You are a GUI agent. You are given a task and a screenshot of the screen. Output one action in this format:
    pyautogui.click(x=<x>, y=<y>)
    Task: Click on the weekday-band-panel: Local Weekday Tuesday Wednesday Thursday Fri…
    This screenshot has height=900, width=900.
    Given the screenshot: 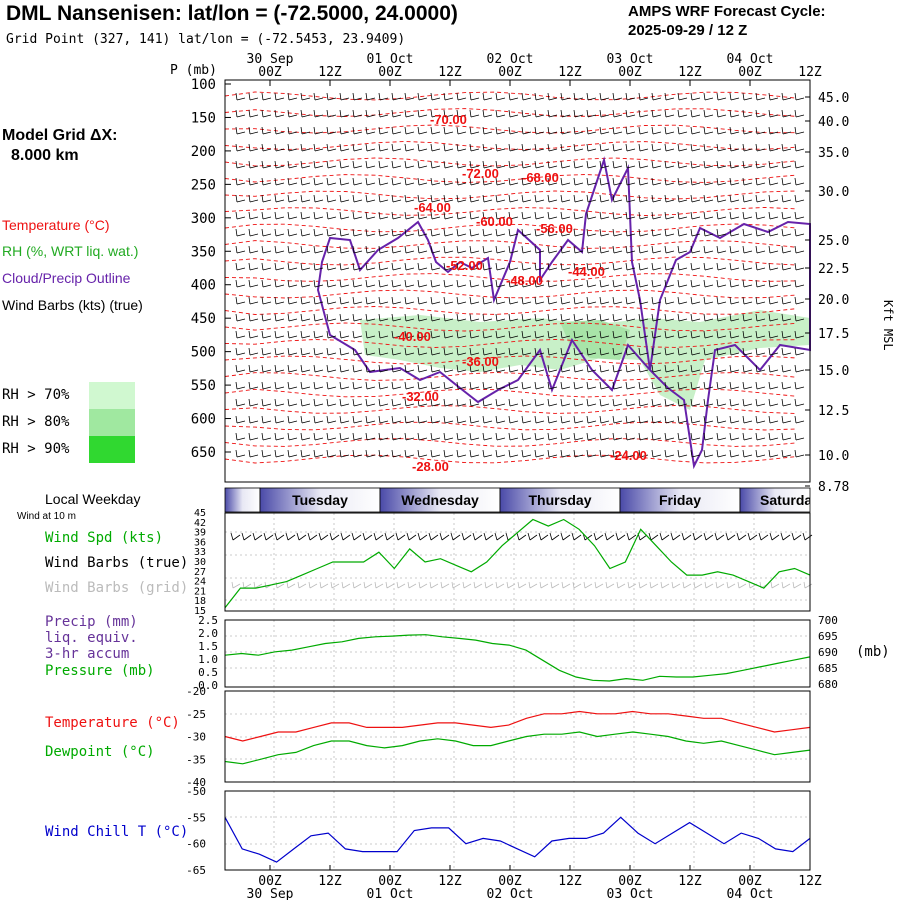 What is the action you would take?
    pyautogui.click(x=428, y=500)
    